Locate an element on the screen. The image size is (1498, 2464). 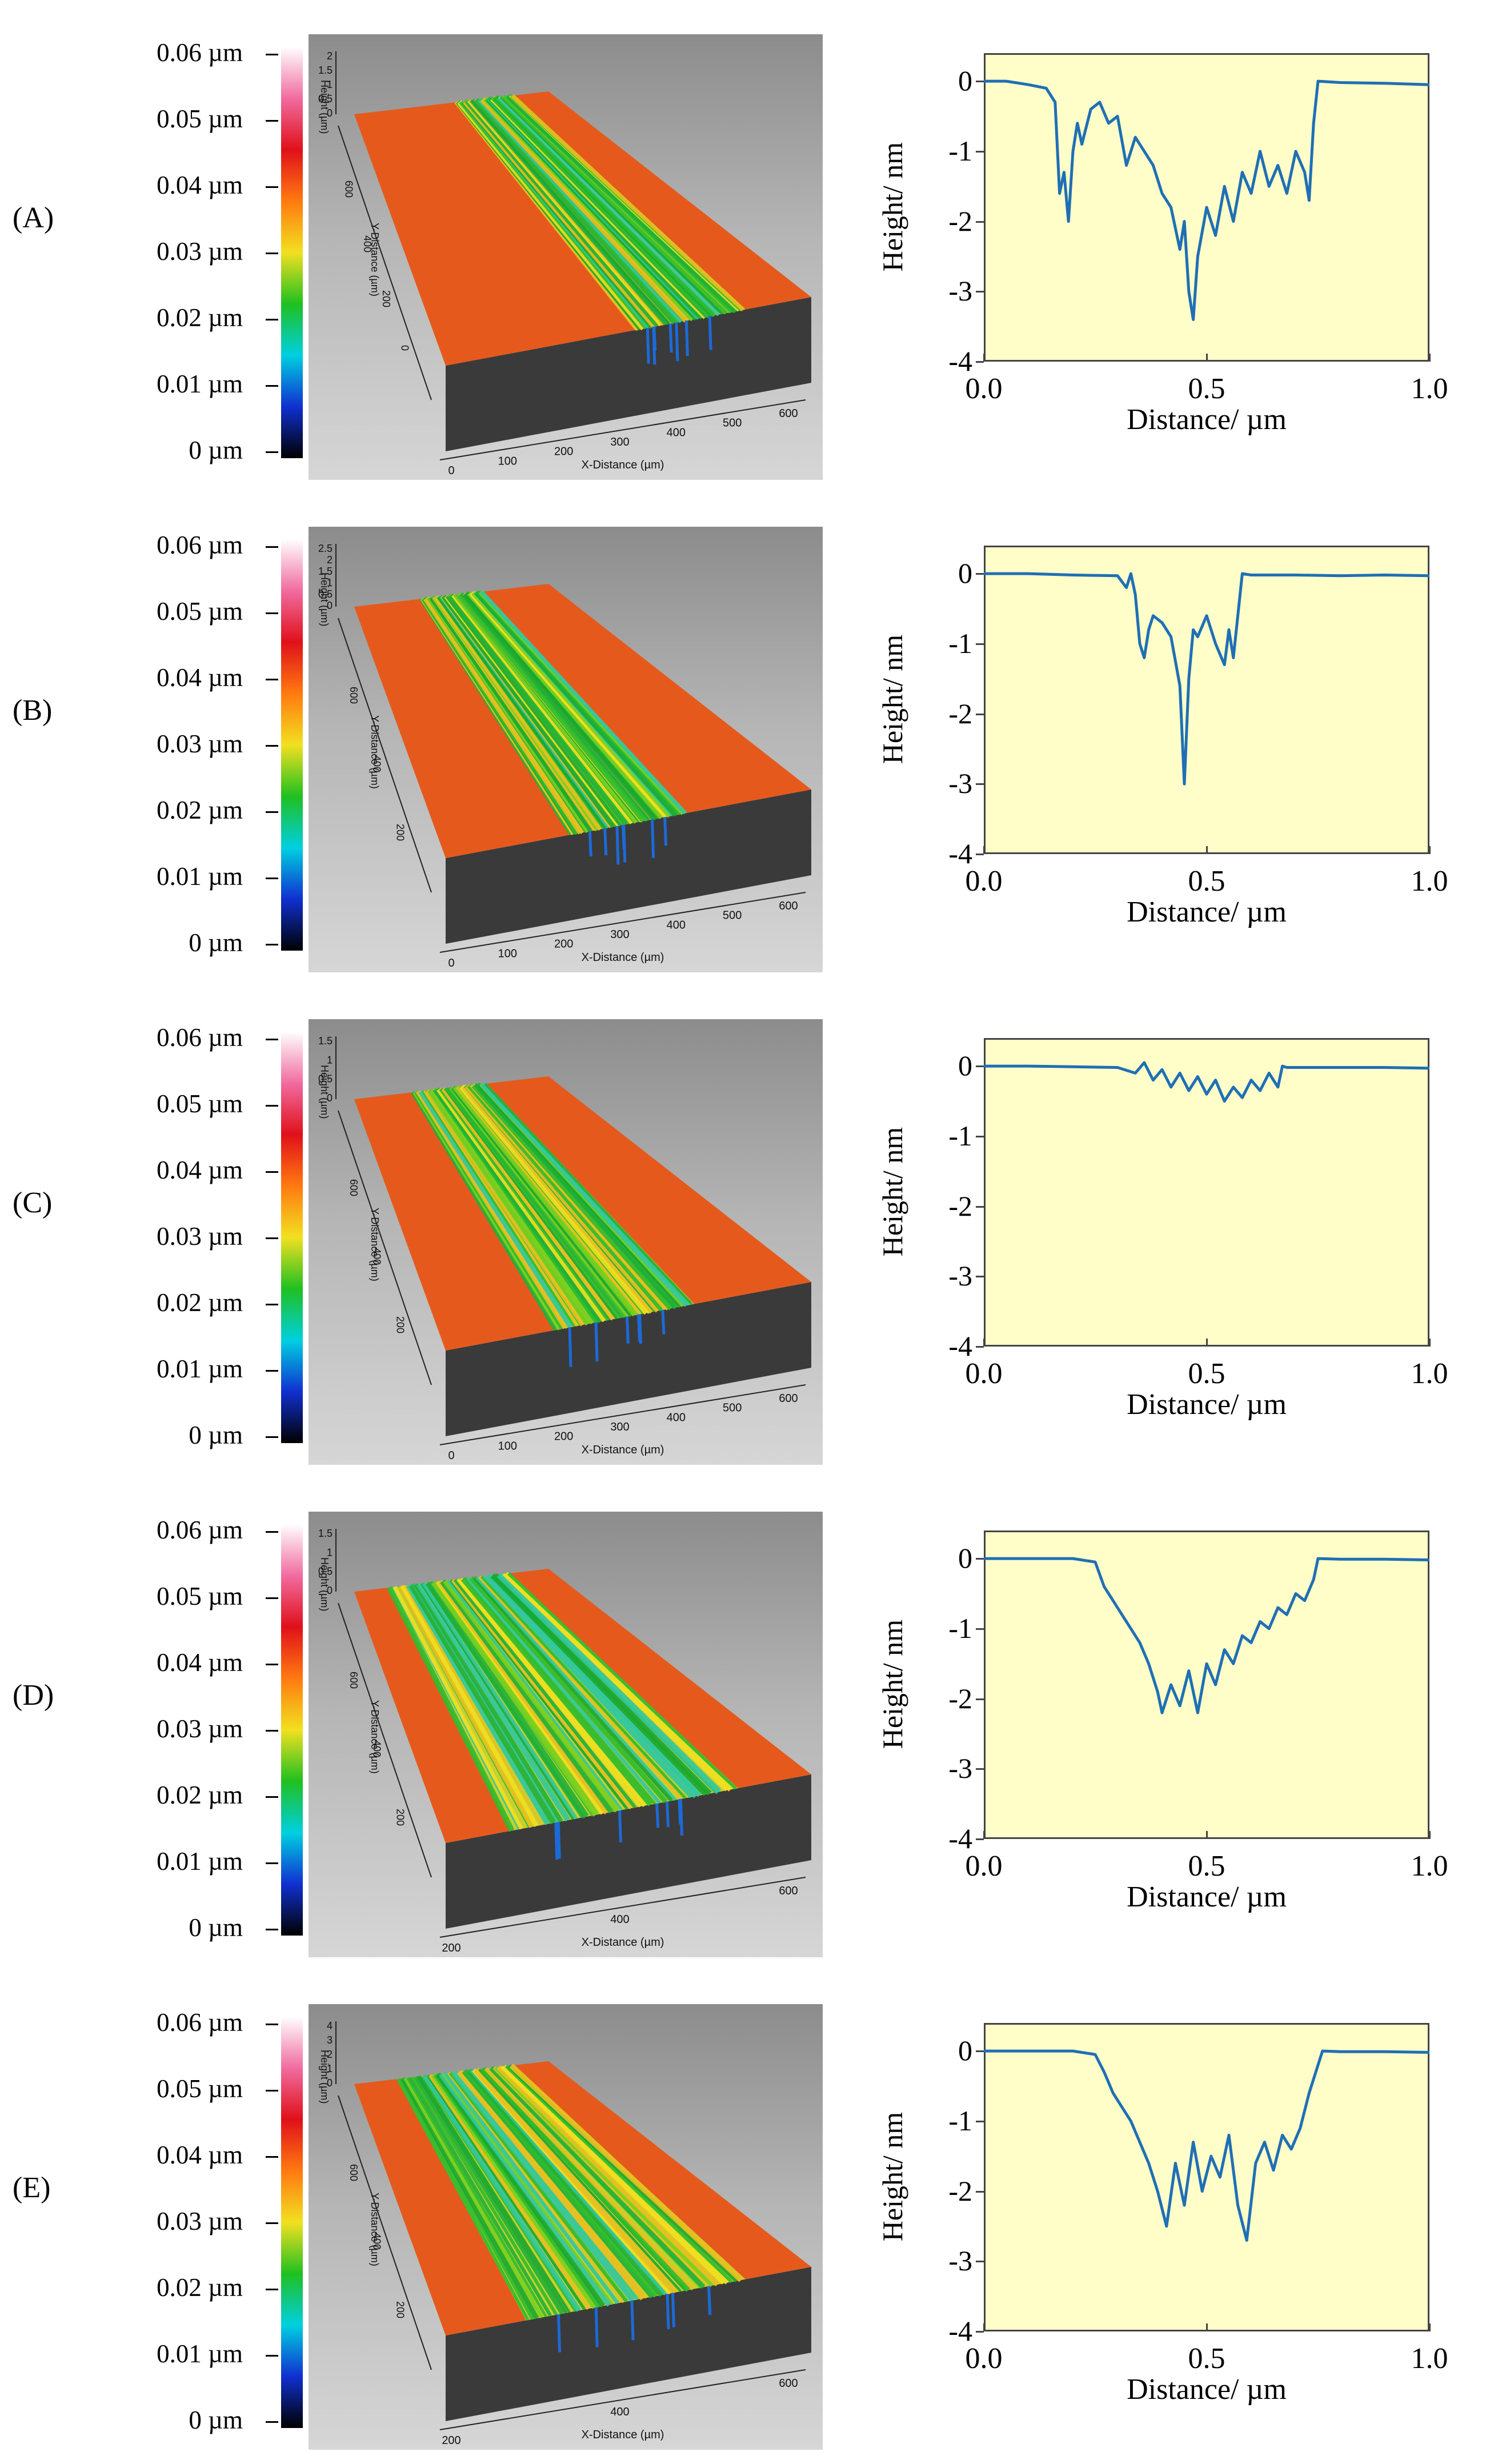
surface-height-tick: 4 is located at coordinates (330, 2026).